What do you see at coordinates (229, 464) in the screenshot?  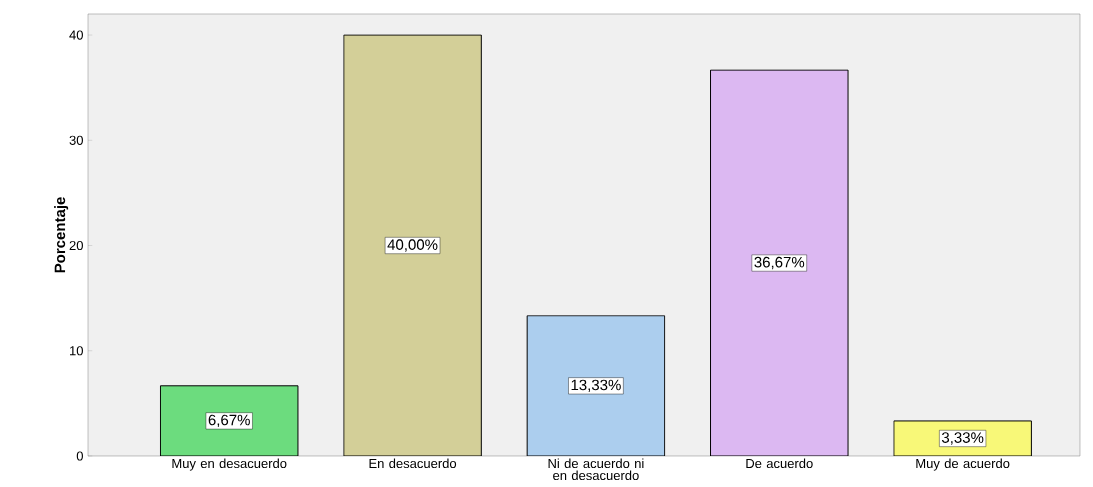 I see `x-tick-label: Muy en desacuerdo` at bounding box center [229, 464].